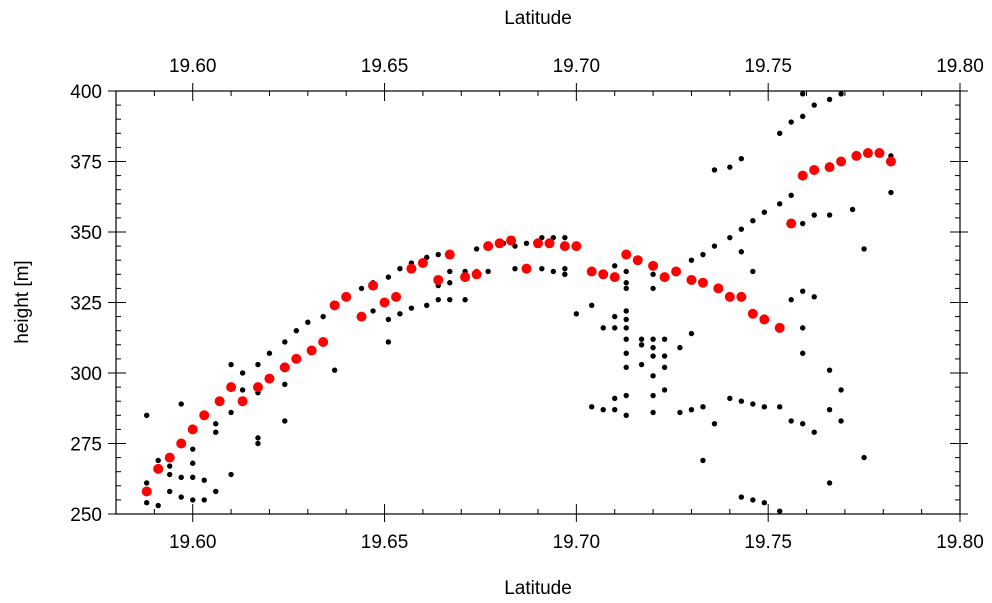 The width and height of the screenshot is (992, 603). I want to click on x-tick-label-top: 19.70, so click(577, 66).